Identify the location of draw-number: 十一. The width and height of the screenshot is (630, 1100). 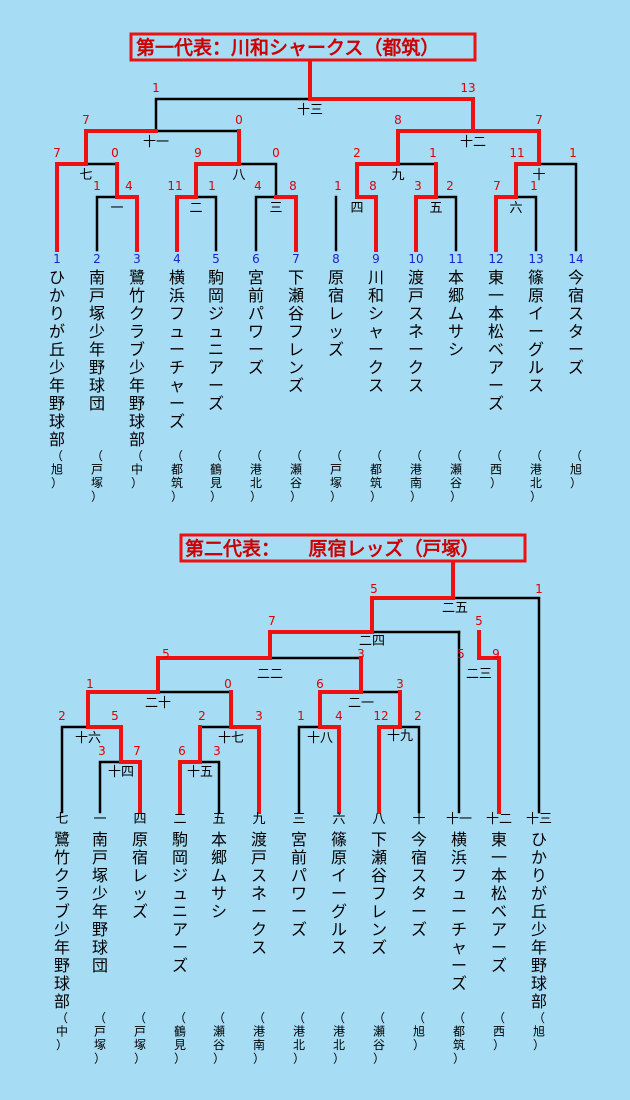
(459, 819).